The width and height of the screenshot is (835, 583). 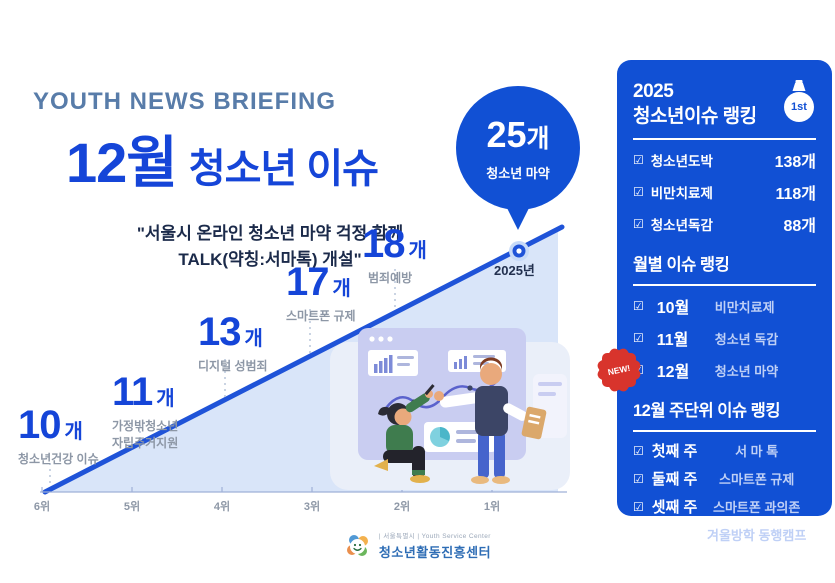 I want to click on x-label-rank2: 2위, so click(x=402, y=507).